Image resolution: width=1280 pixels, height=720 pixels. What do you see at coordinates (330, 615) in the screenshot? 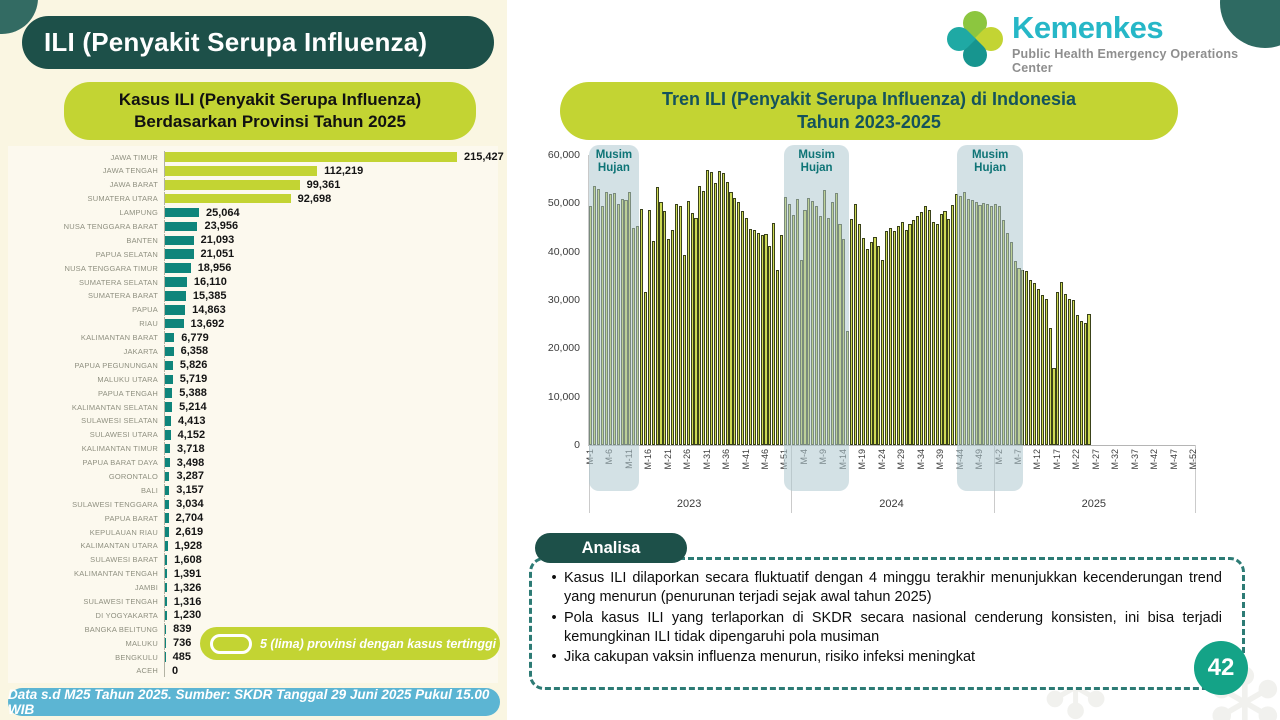
I see `province-bar-track: 1,230` at bounding box center [330, 615].